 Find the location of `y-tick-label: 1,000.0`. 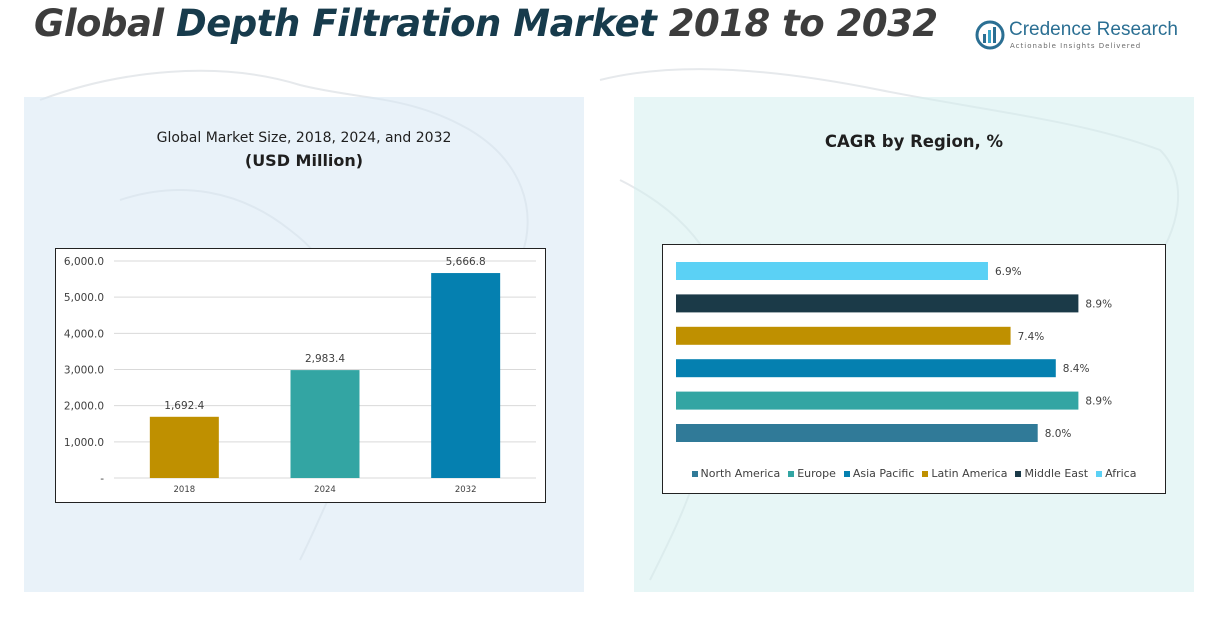

y-tick-label: 1,000.0 is located at coordinates (84, 443).